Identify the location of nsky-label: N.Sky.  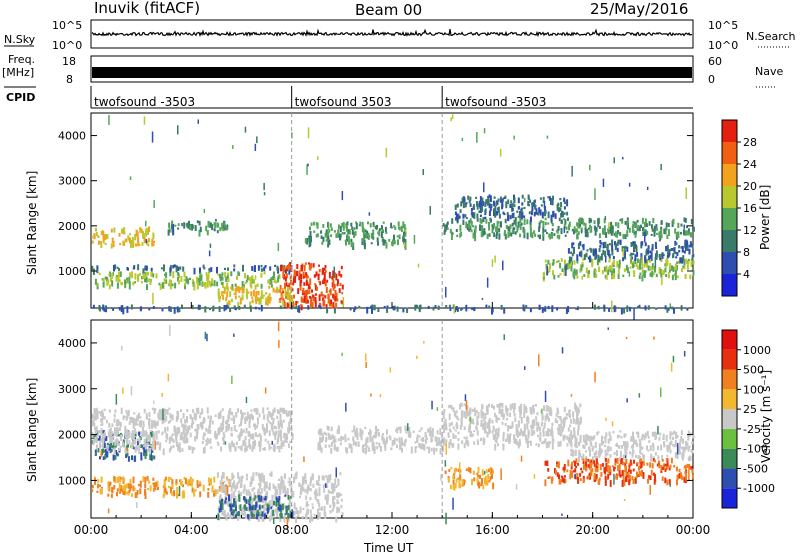
(20, 39).